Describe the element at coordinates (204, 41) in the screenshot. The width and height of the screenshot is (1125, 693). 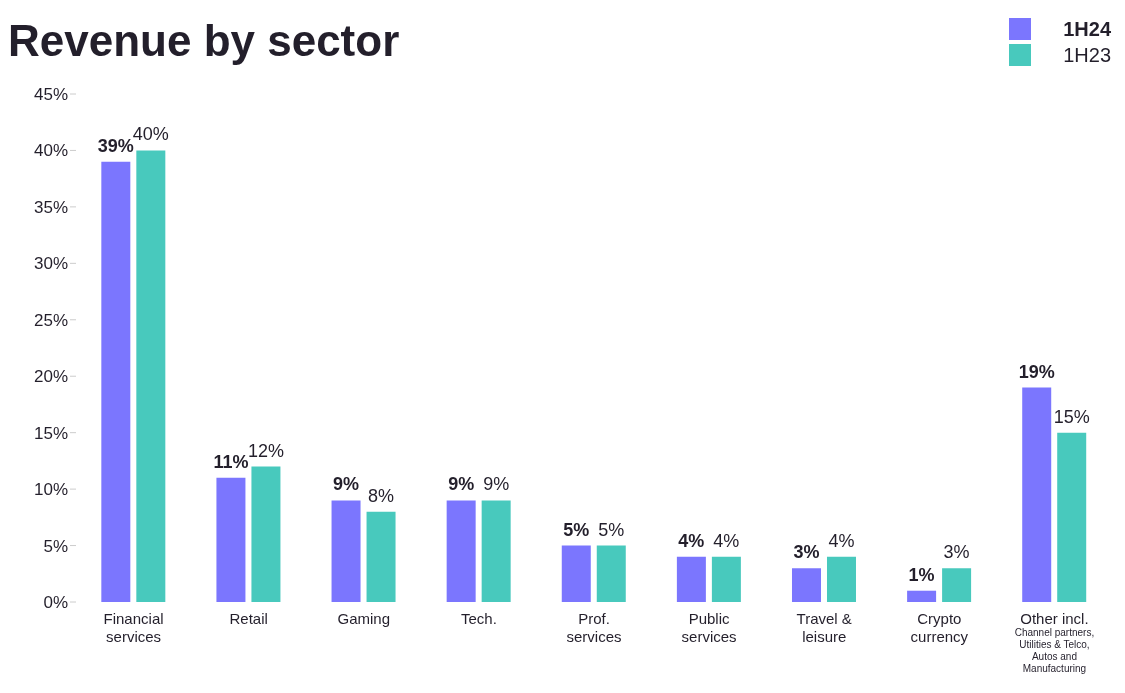
I see `chart-title: Revenue by sector` at that location.